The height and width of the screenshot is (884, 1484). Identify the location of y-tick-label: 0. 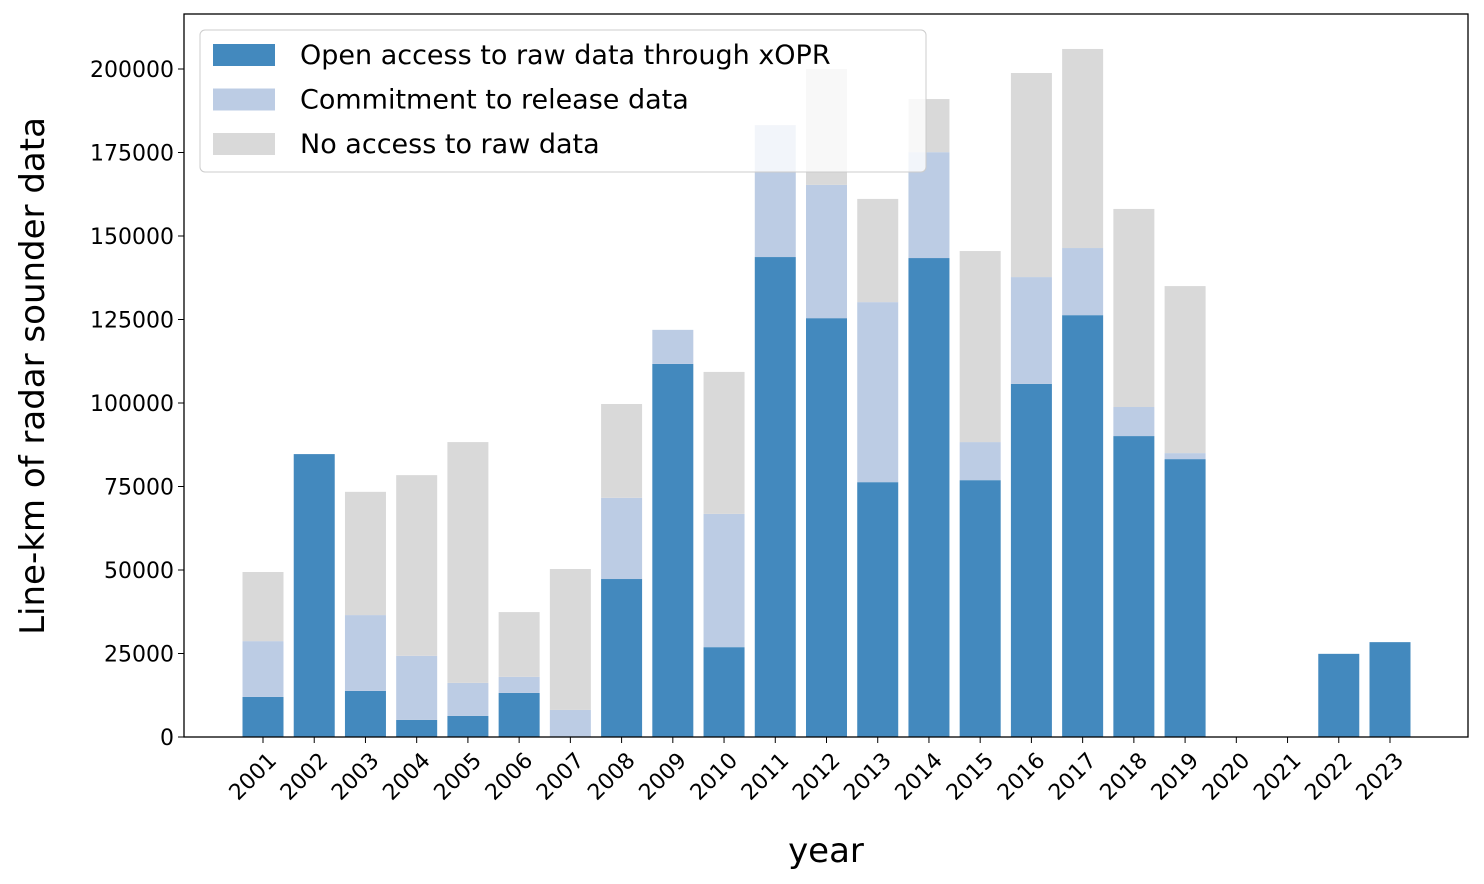
(167, 738).